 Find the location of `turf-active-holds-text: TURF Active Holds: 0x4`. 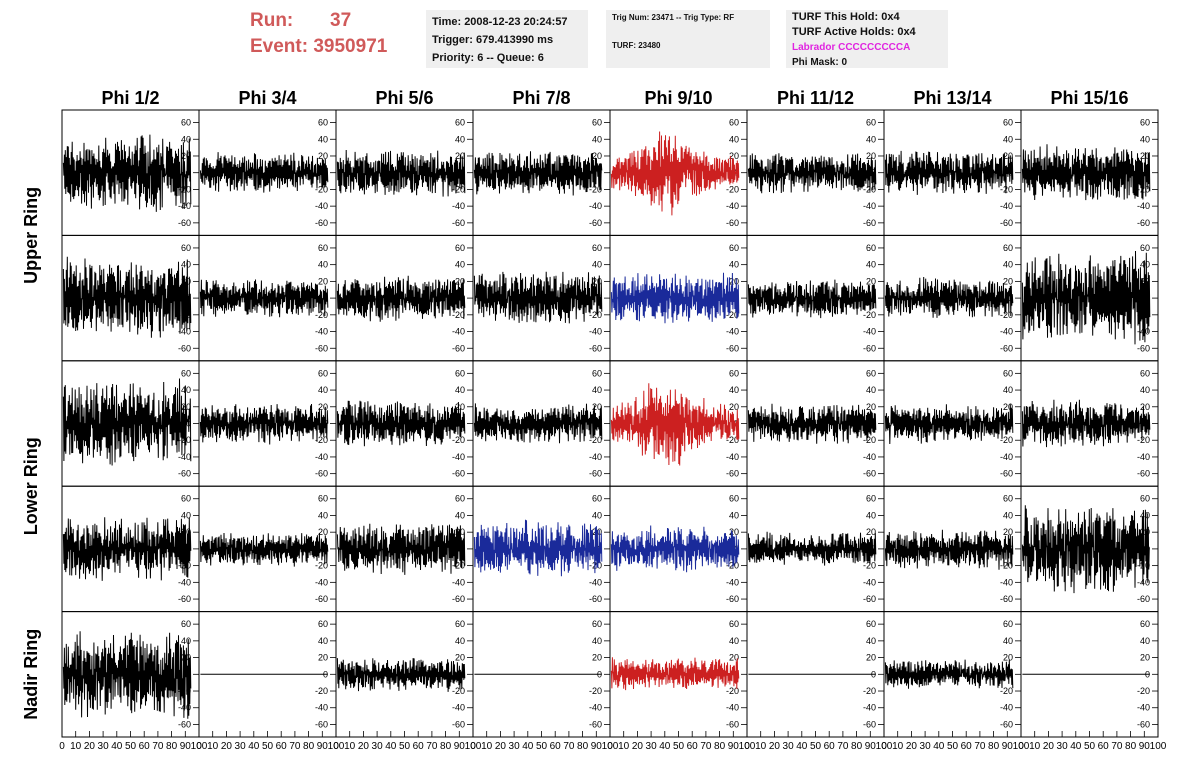

turf-active-holds-text: TURF Active Holds: 0x4 is located at coordinates (854, 32).